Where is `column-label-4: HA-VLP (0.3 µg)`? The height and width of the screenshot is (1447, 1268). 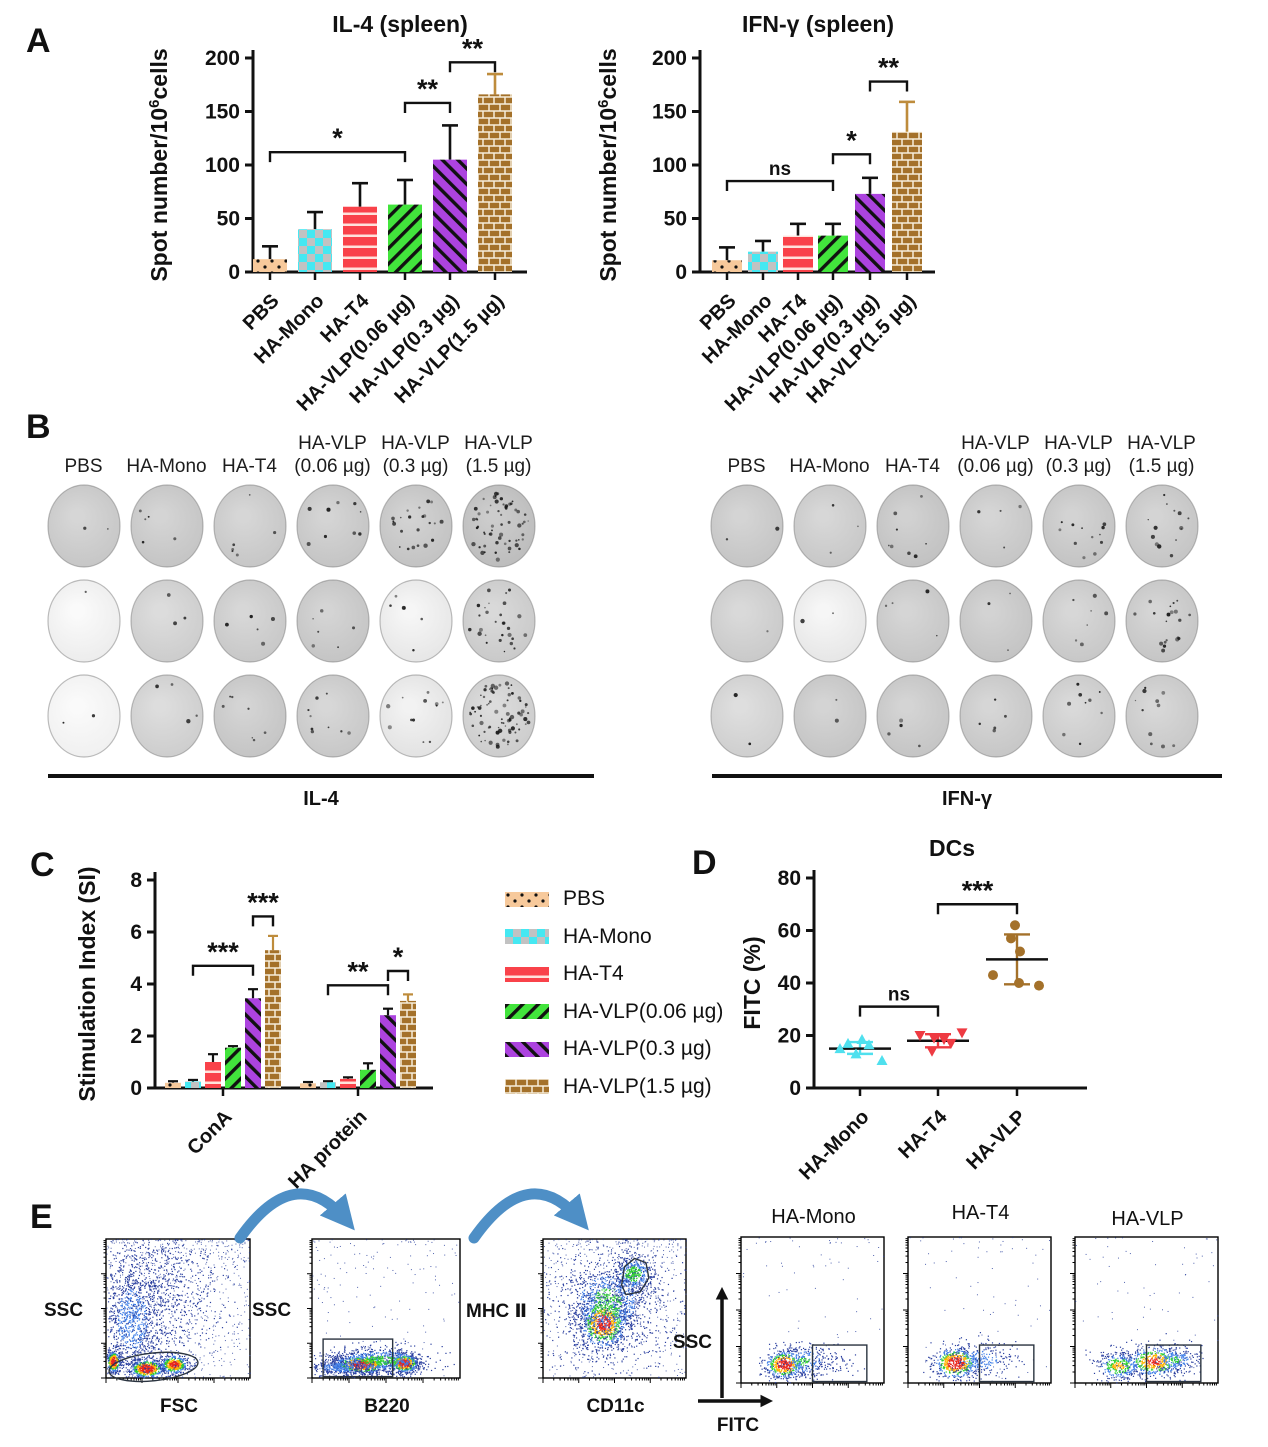
column-label-4: HA-VLP (0.3 µg) is located at coordinates (415, 455).